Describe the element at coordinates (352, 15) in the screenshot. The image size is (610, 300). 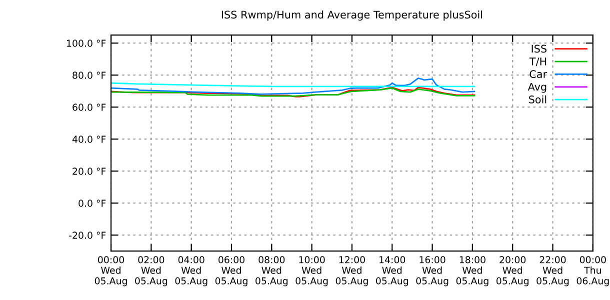
I see `chart-title: ISS Rwmp/Hum and Average Temperature plusSoil` at that location.